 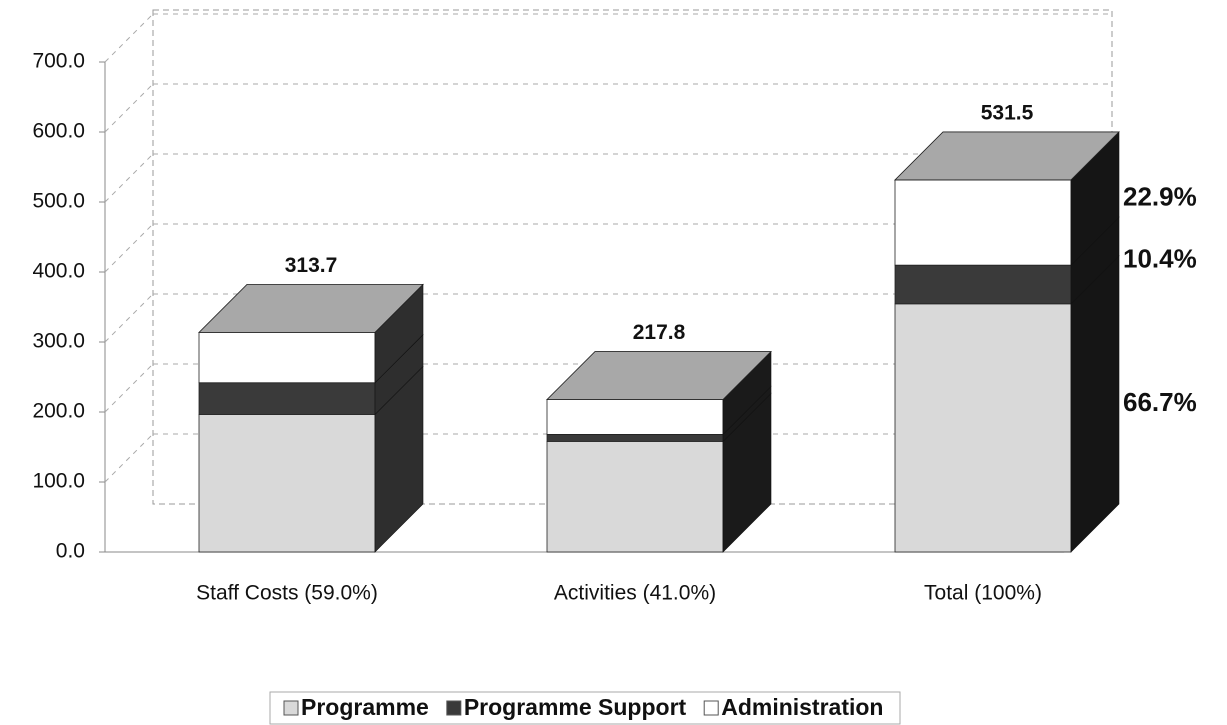 What do you see at coordinates (58, 411) in the screenshot?
I see `y-tick-label: 200.0` at bounding box center [58, 411].